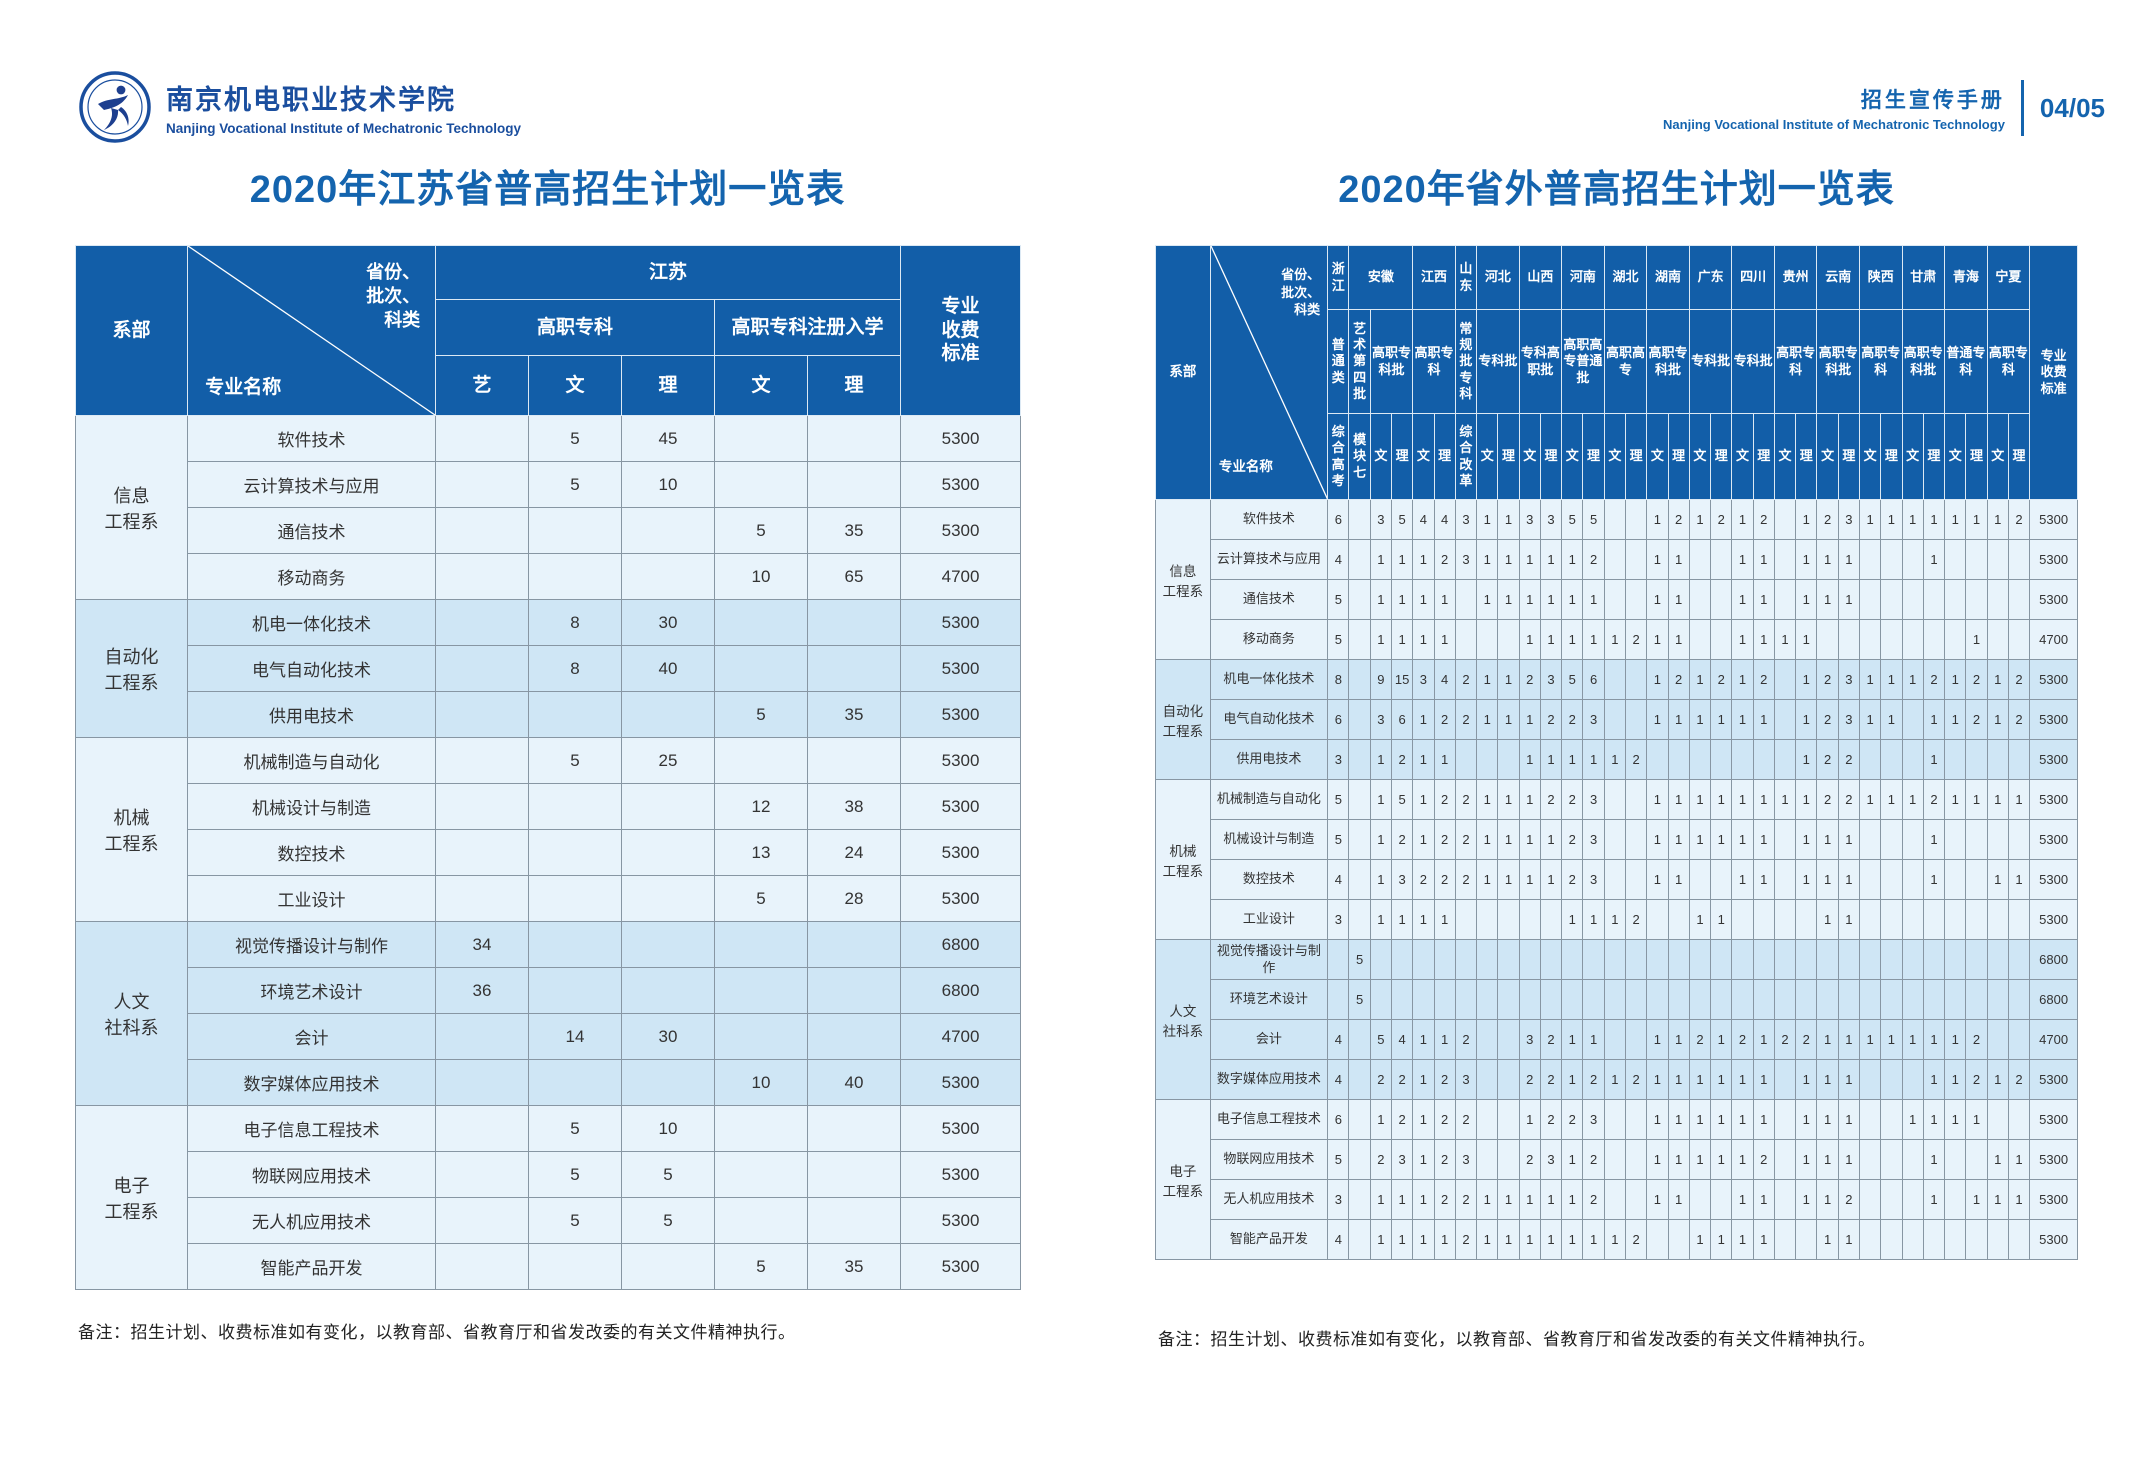 The height and width of the screenshot is (1459, 2150). I want to click on subject-header: 文, so click(1785, 456).